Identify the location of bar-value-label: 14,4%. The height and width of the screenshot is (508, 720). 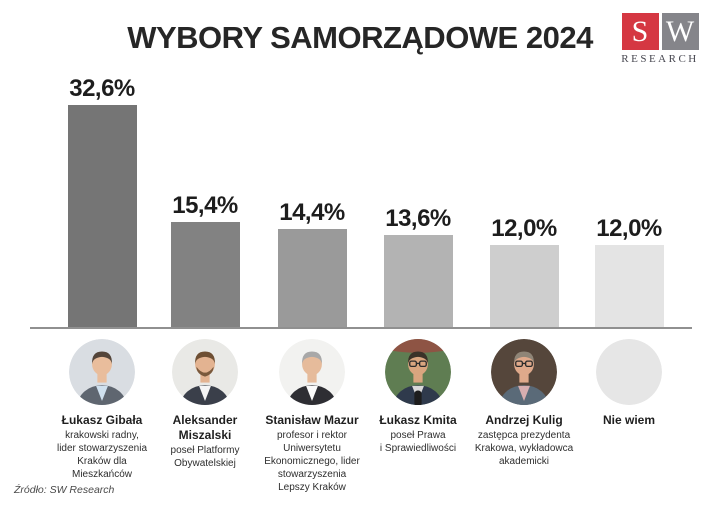
(312, 212).